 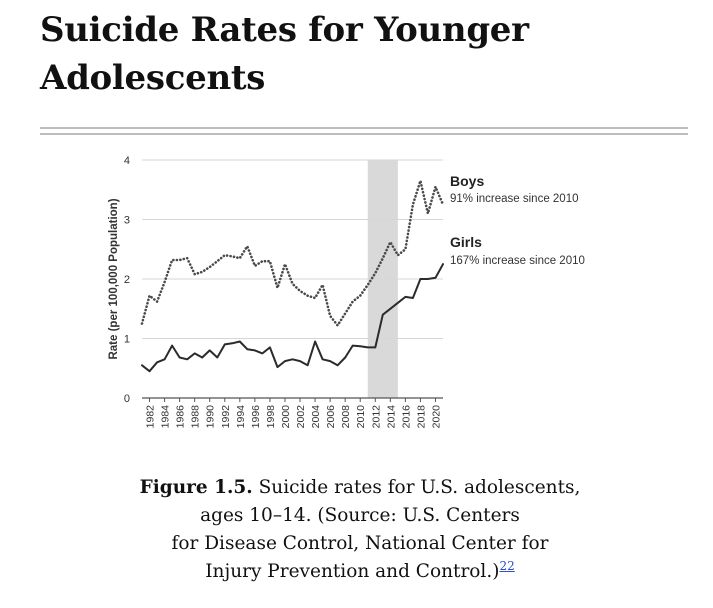 What do you see at coordinates (391, 417) in the screenshot?
I see `x-tick-label: 2014` at bounding box center [391, 417].